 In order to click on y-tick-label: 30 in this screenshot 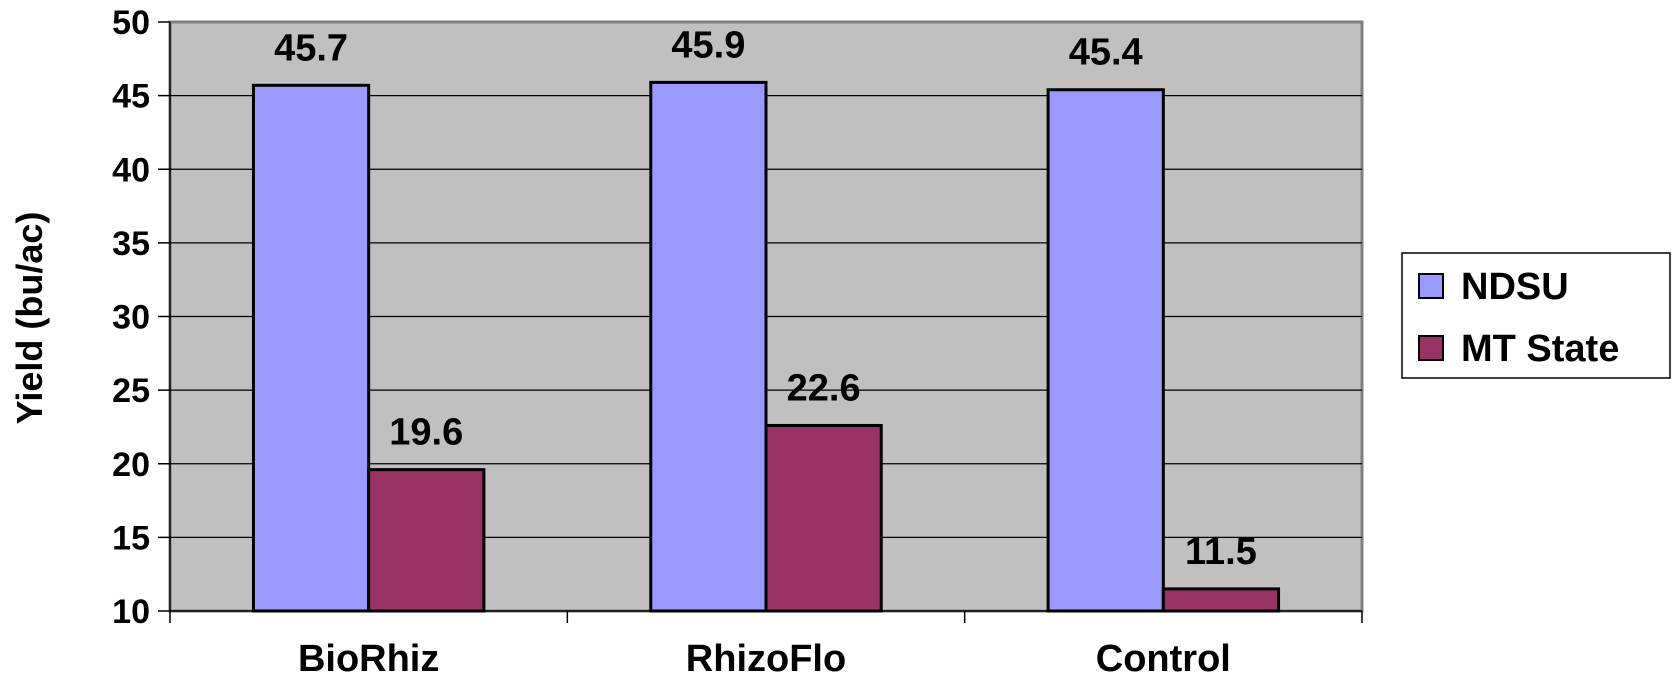, I will do `click(131, 318)`.